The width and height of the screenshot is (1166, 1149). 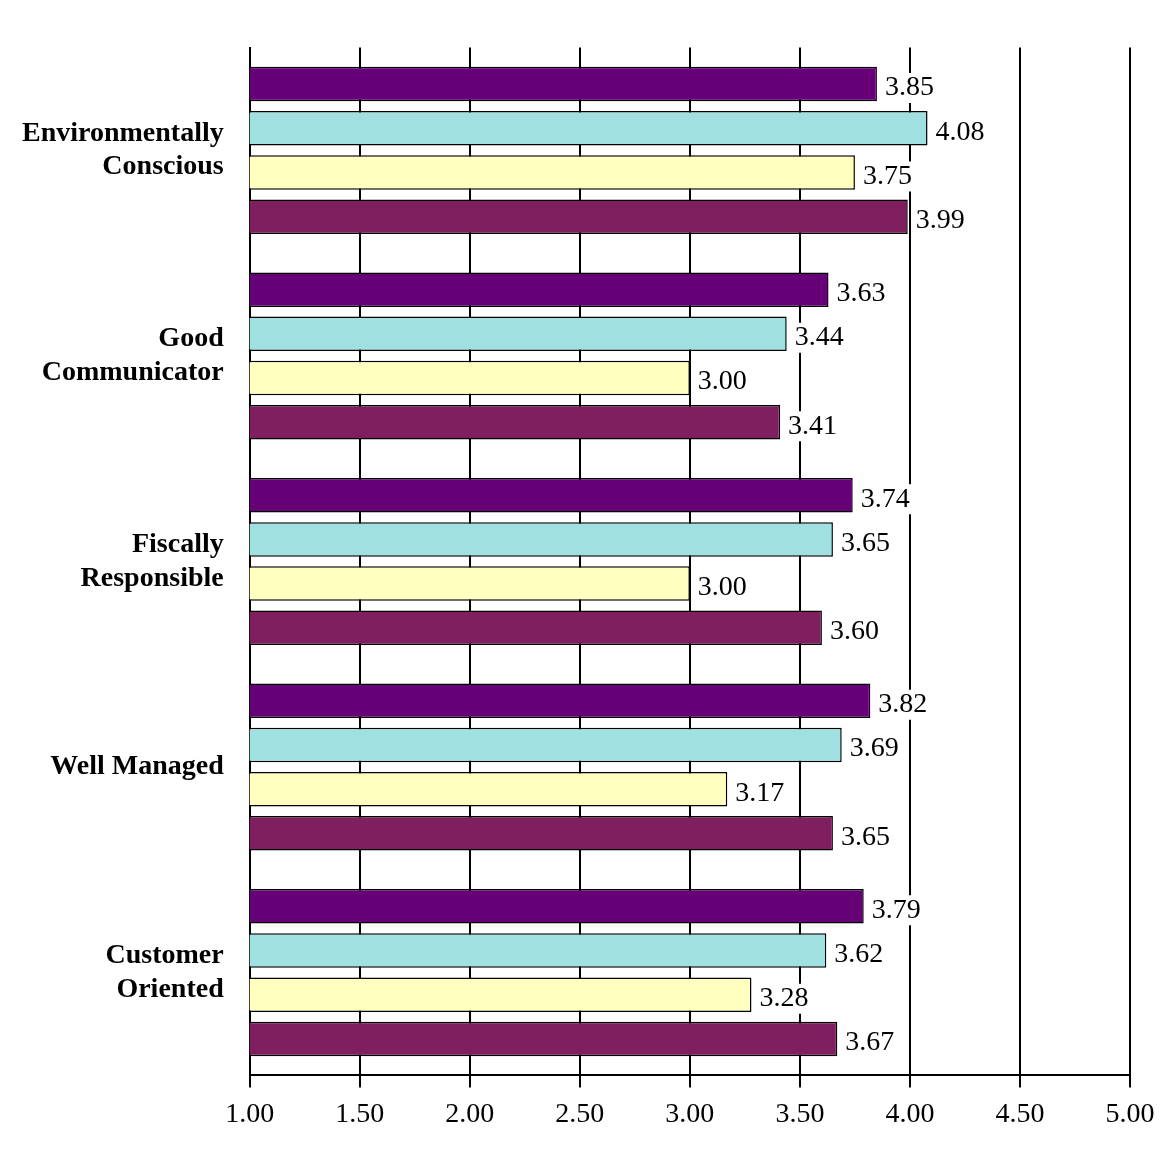 I want to click on data-label: 3.74, so click(x=885, y=497).